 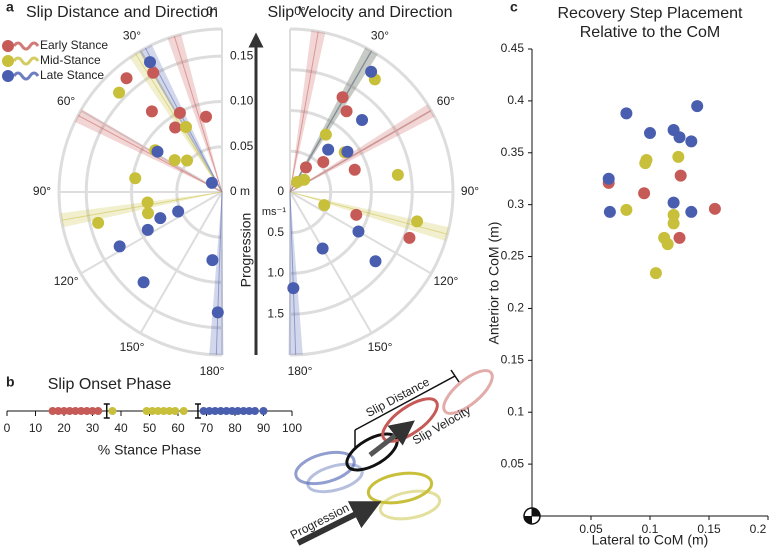 I want to click on y-tick-label: 0.05, so click(x=513, y=463).